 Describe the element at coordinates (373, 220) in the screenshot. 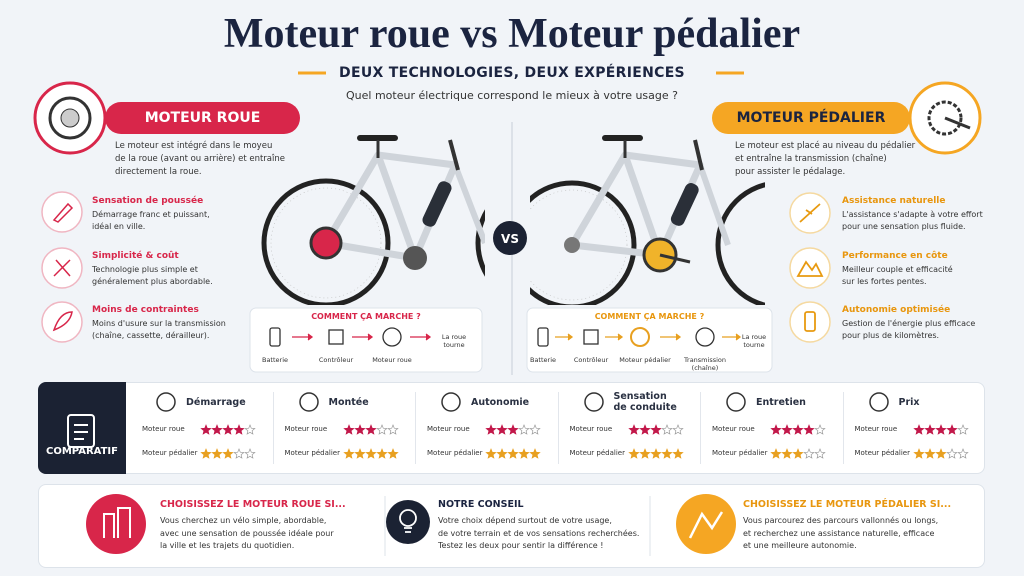

I see `bike-left` at that location.